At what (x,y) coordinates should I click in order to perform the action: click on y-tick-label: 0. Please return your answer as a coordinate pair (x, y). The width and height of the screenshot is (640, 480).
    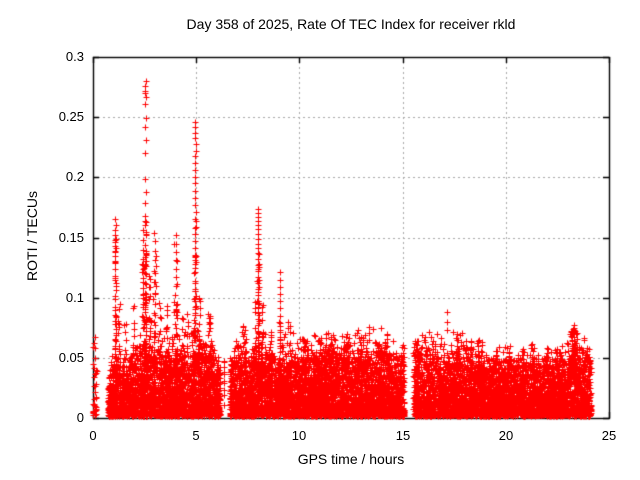
    Looking at the image, I should click on (80, 417).